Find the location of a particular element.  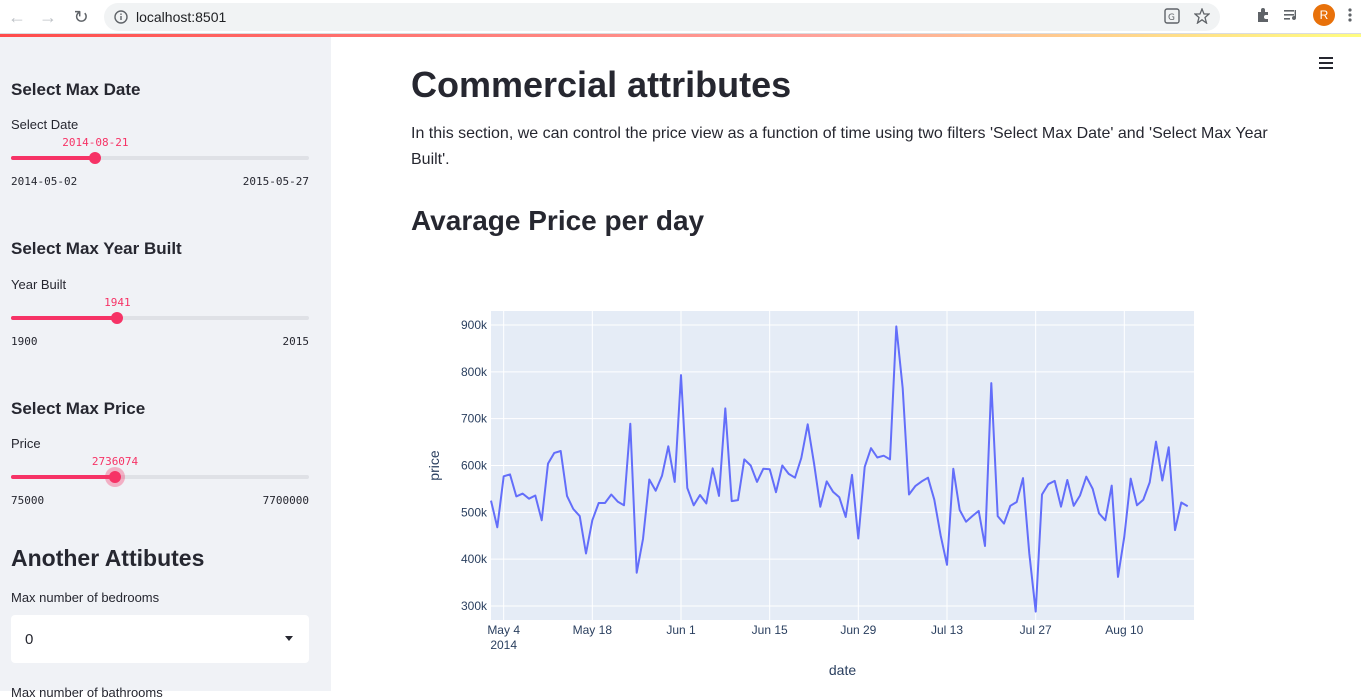

date-slider-max: 2015-05-27 is located at coordinates (275, 181).